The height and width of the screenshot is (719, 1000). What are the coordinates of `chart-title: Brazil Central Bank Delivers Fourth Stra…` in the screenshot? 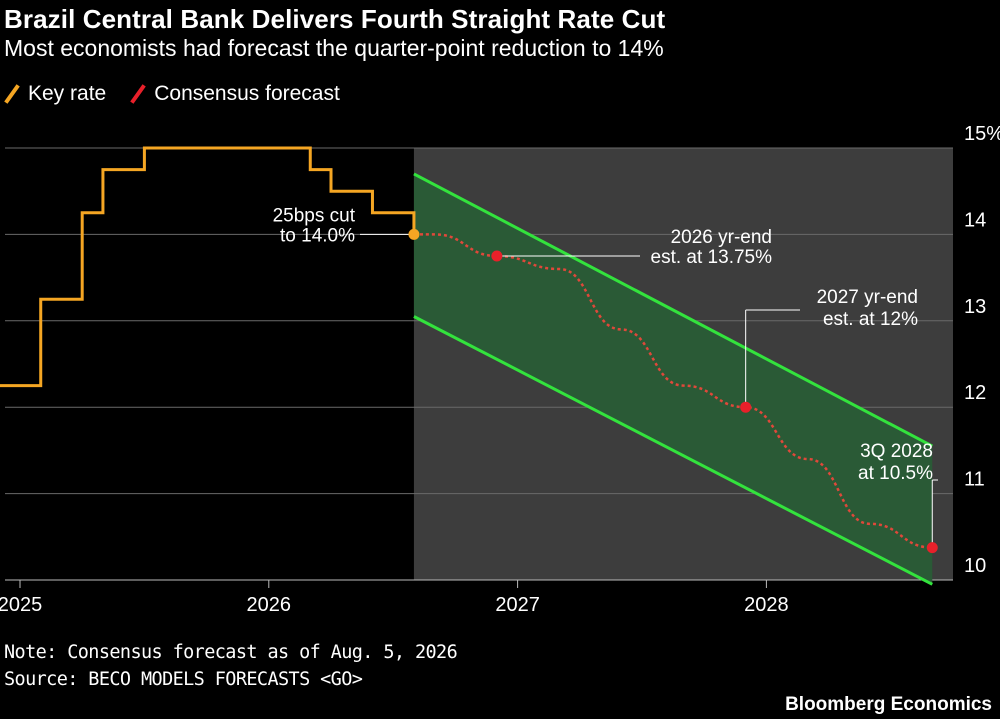 It's located at (335, 19).